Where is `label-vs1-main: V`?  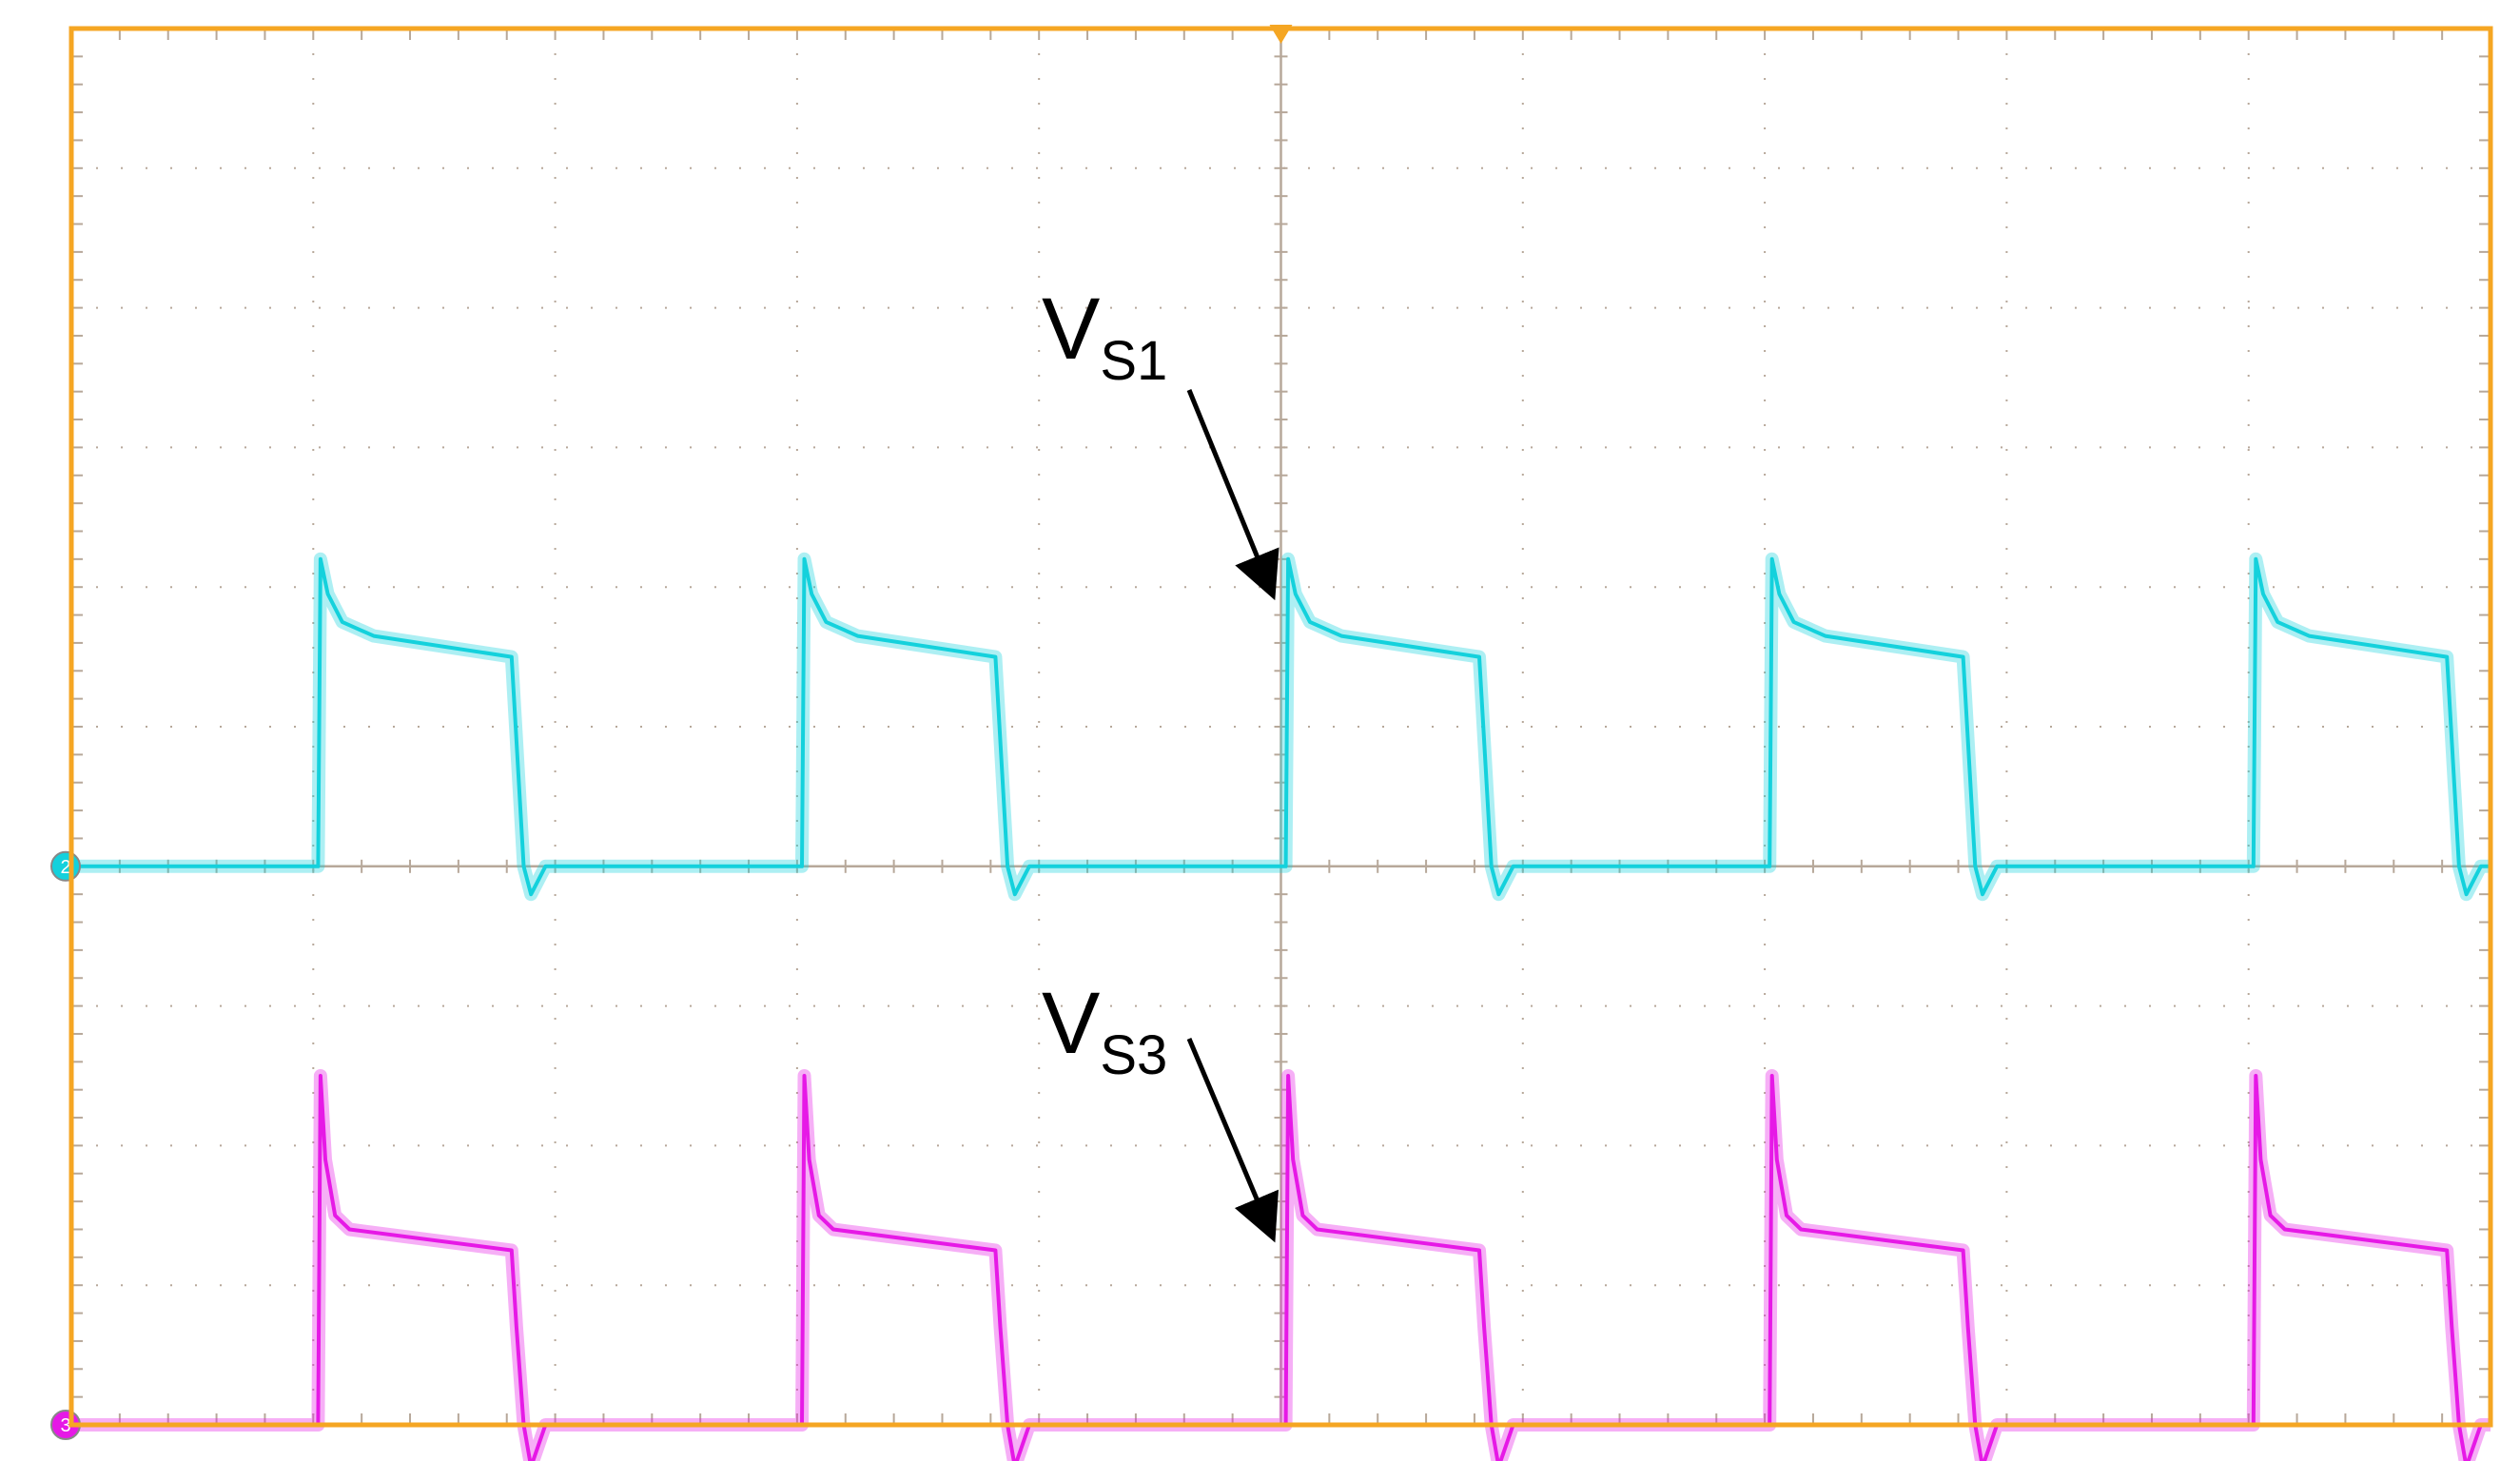 label-vs1-main: V is located at coordinates (1072, 330).